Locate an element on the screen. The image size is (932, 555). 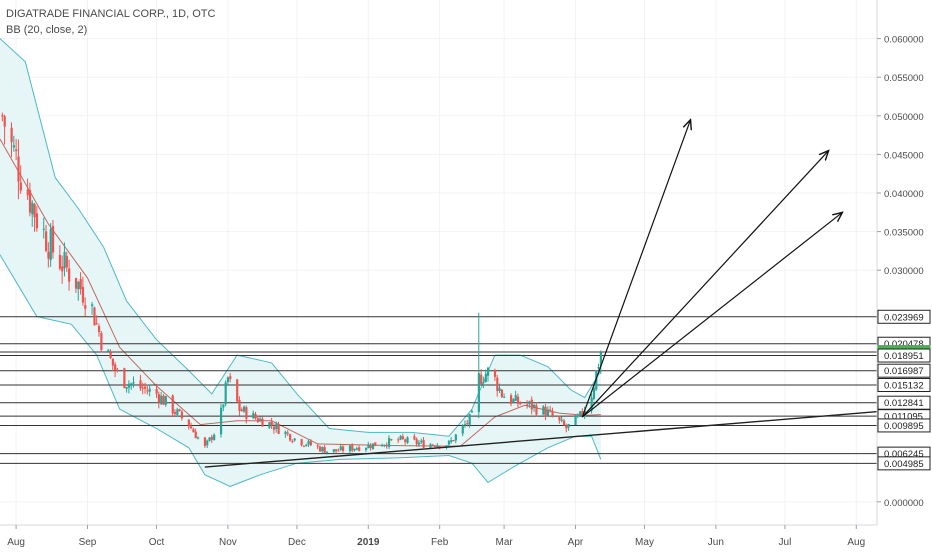
price-tick-label: 0.035000 is located at coordinates (904, 233).